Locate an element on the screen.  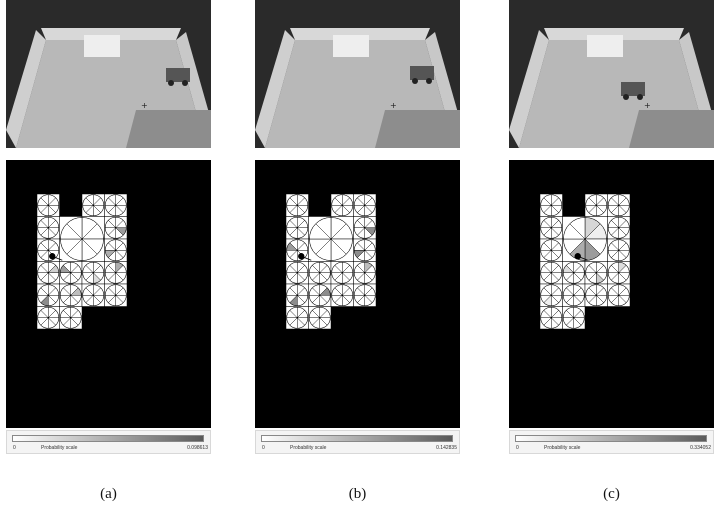
scale-max-label: 0.334052 is located at coordinates (700, 448).